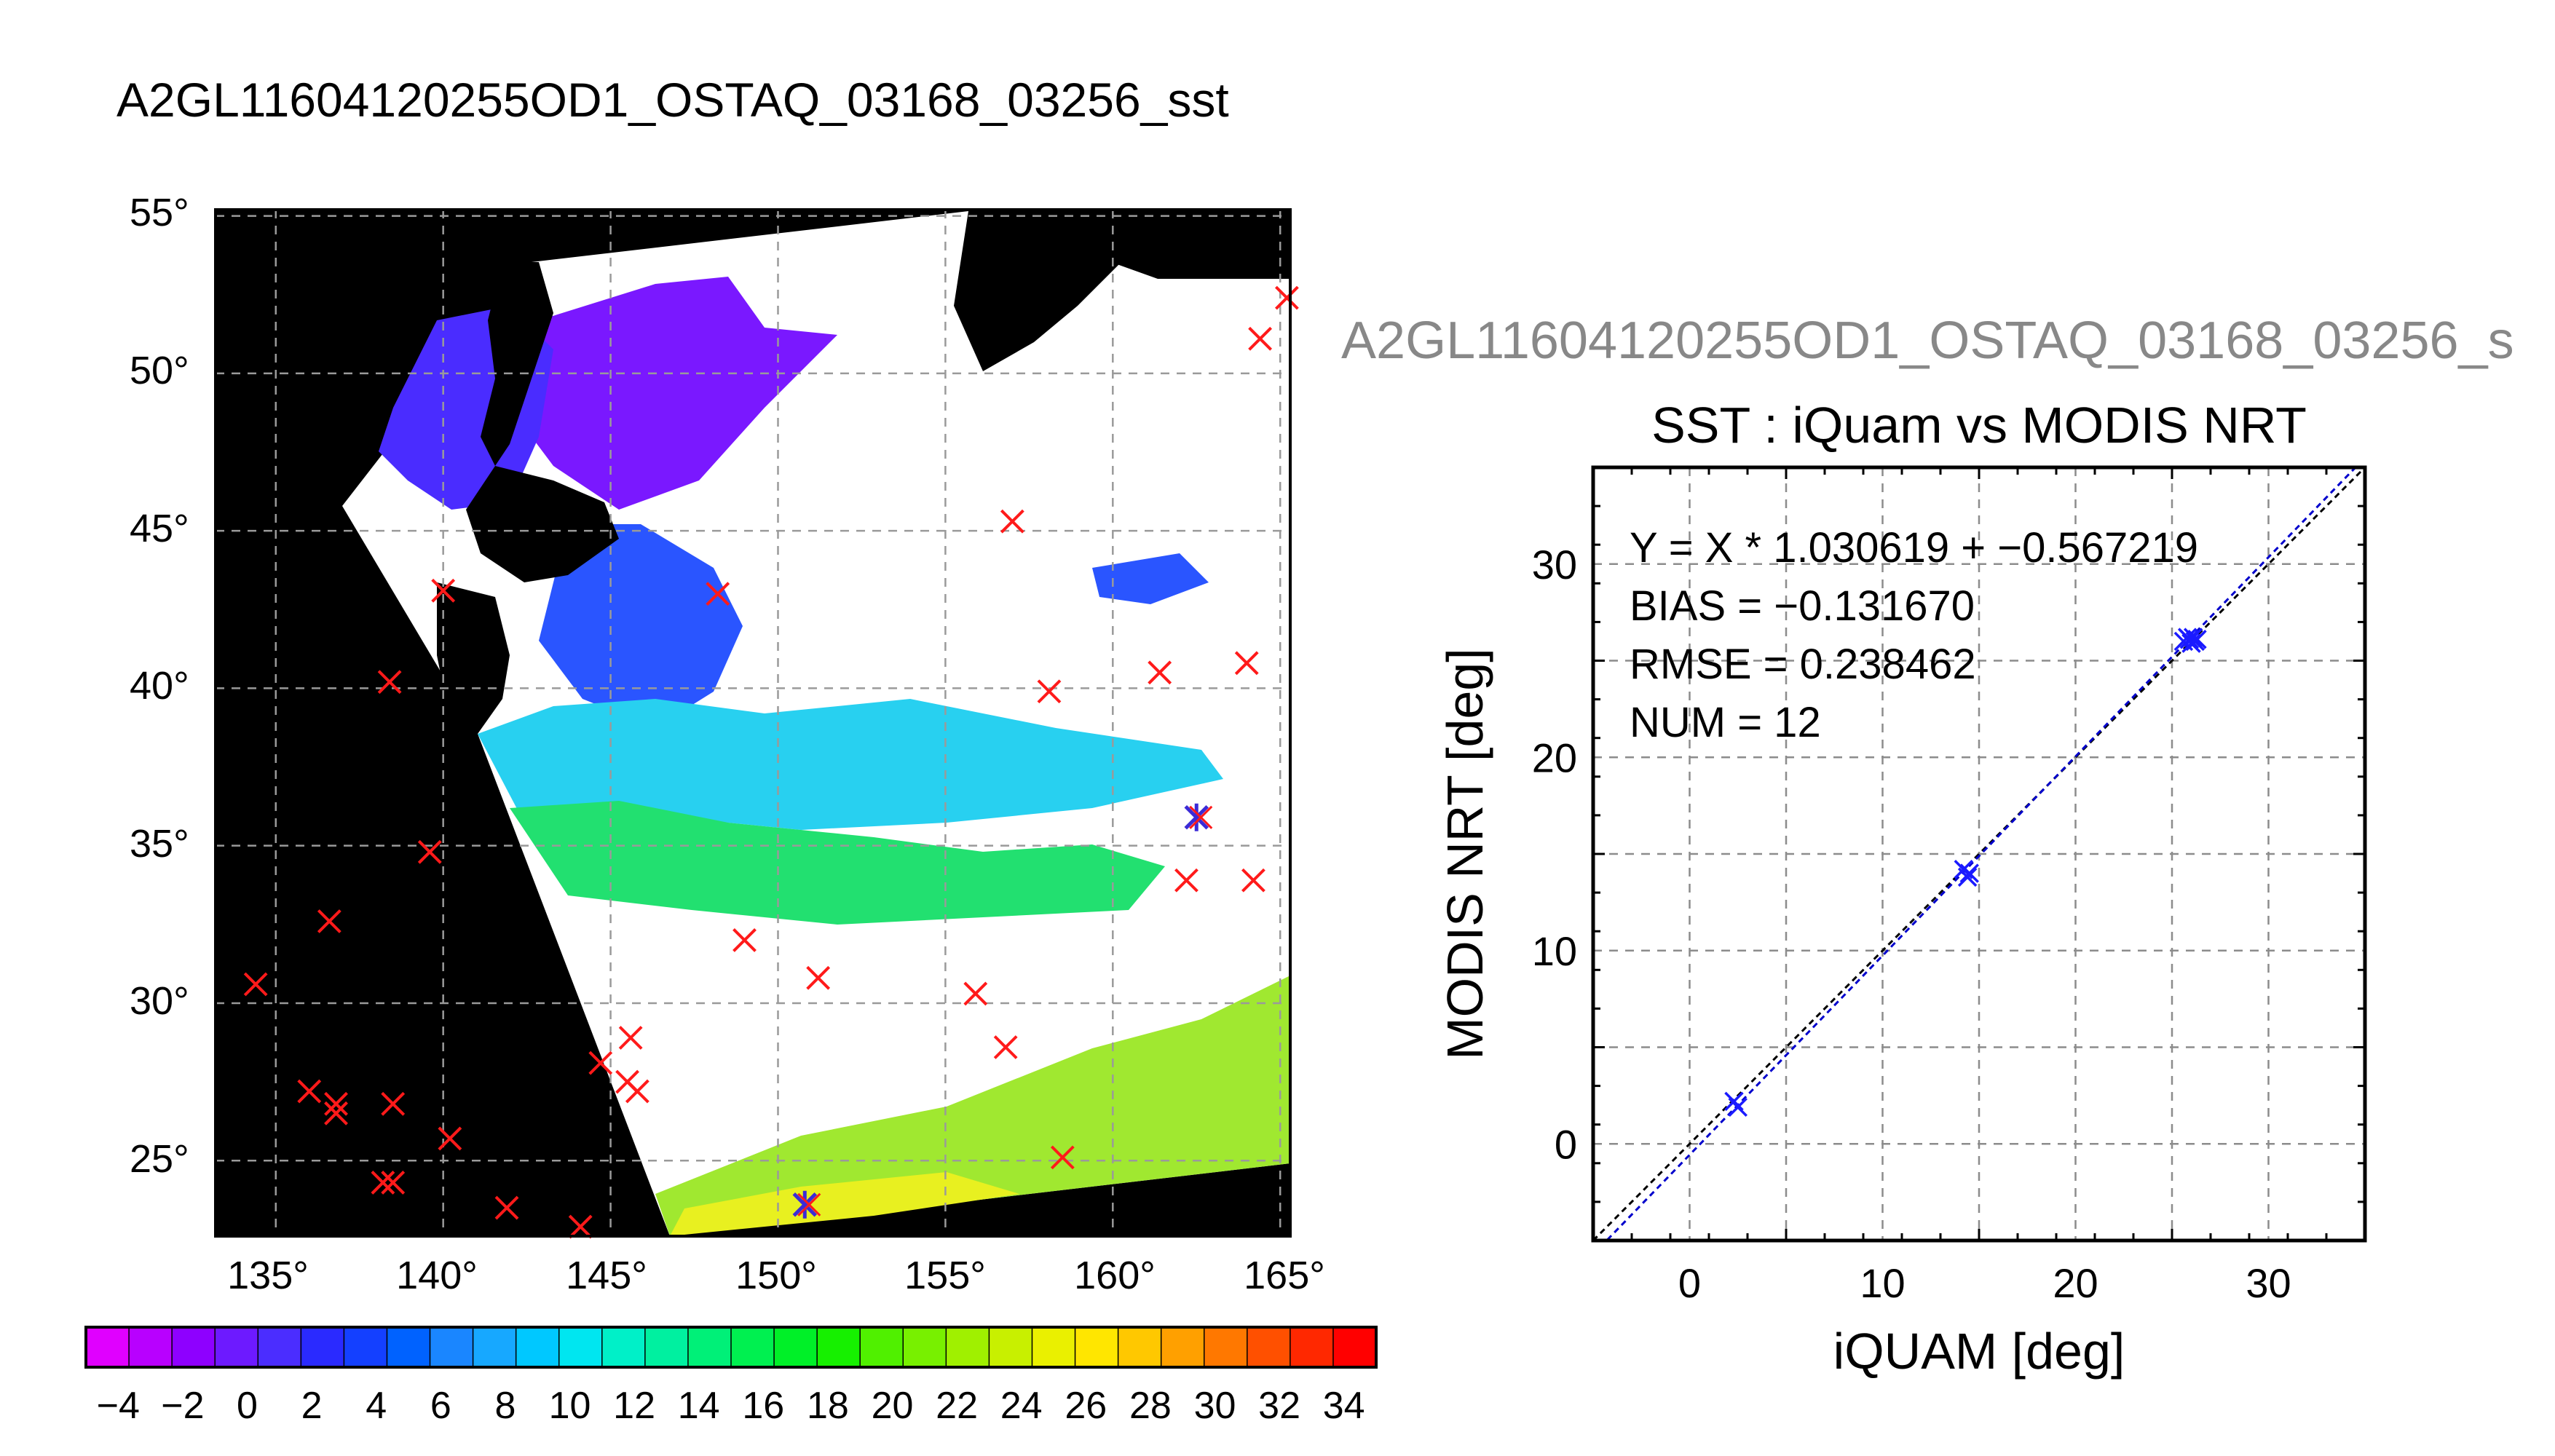 The image size is (2555, 1456). Describe the element at coordinates (159, 528) in the screenshot. I see `lat-label: 45°` at that location.